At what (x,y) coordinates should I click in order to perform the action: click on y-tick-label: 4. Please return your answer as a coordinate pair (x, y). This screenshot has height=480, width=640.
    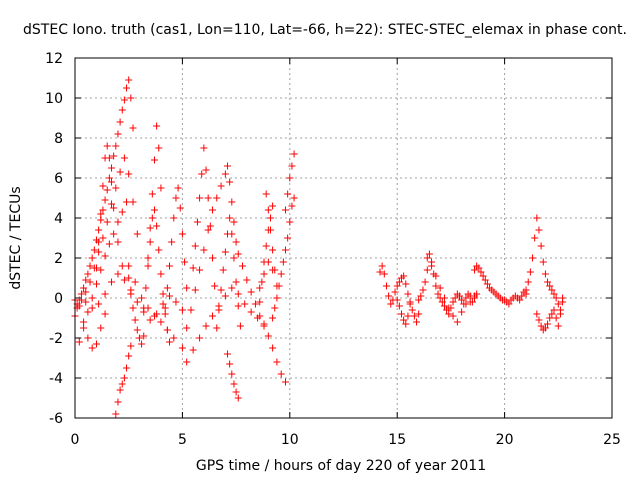
    Looking at the image, I should click on (58, 219).